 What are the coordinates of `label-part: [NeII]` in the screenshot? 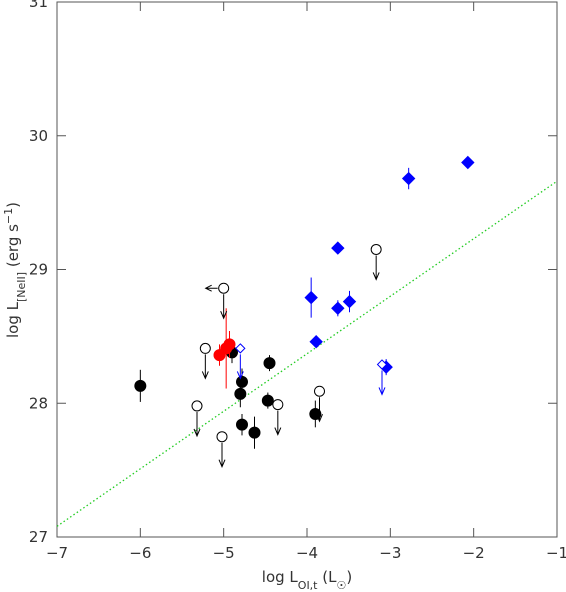 It's located at (21, 287).